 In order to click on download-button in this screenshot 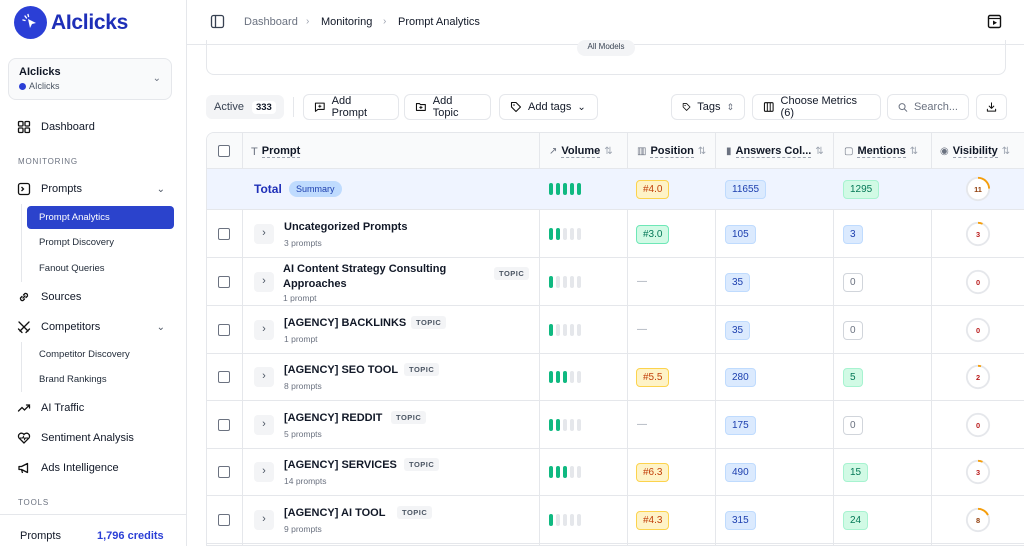, I will do `click(991, 107)`.